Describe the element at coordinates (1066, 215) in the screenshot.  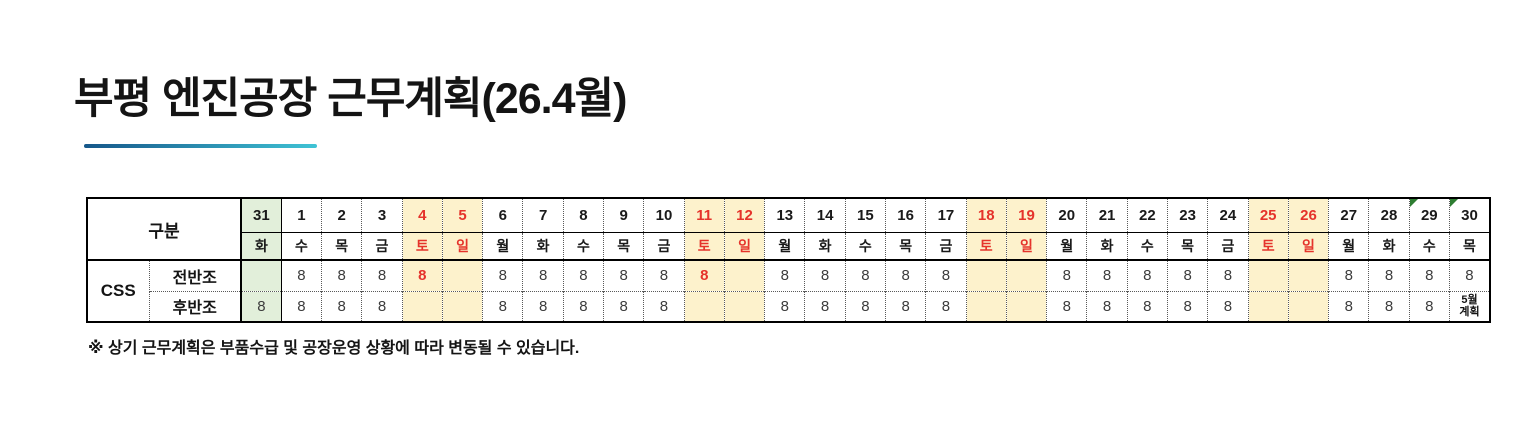
I see `date-header-20: 20` at that location.